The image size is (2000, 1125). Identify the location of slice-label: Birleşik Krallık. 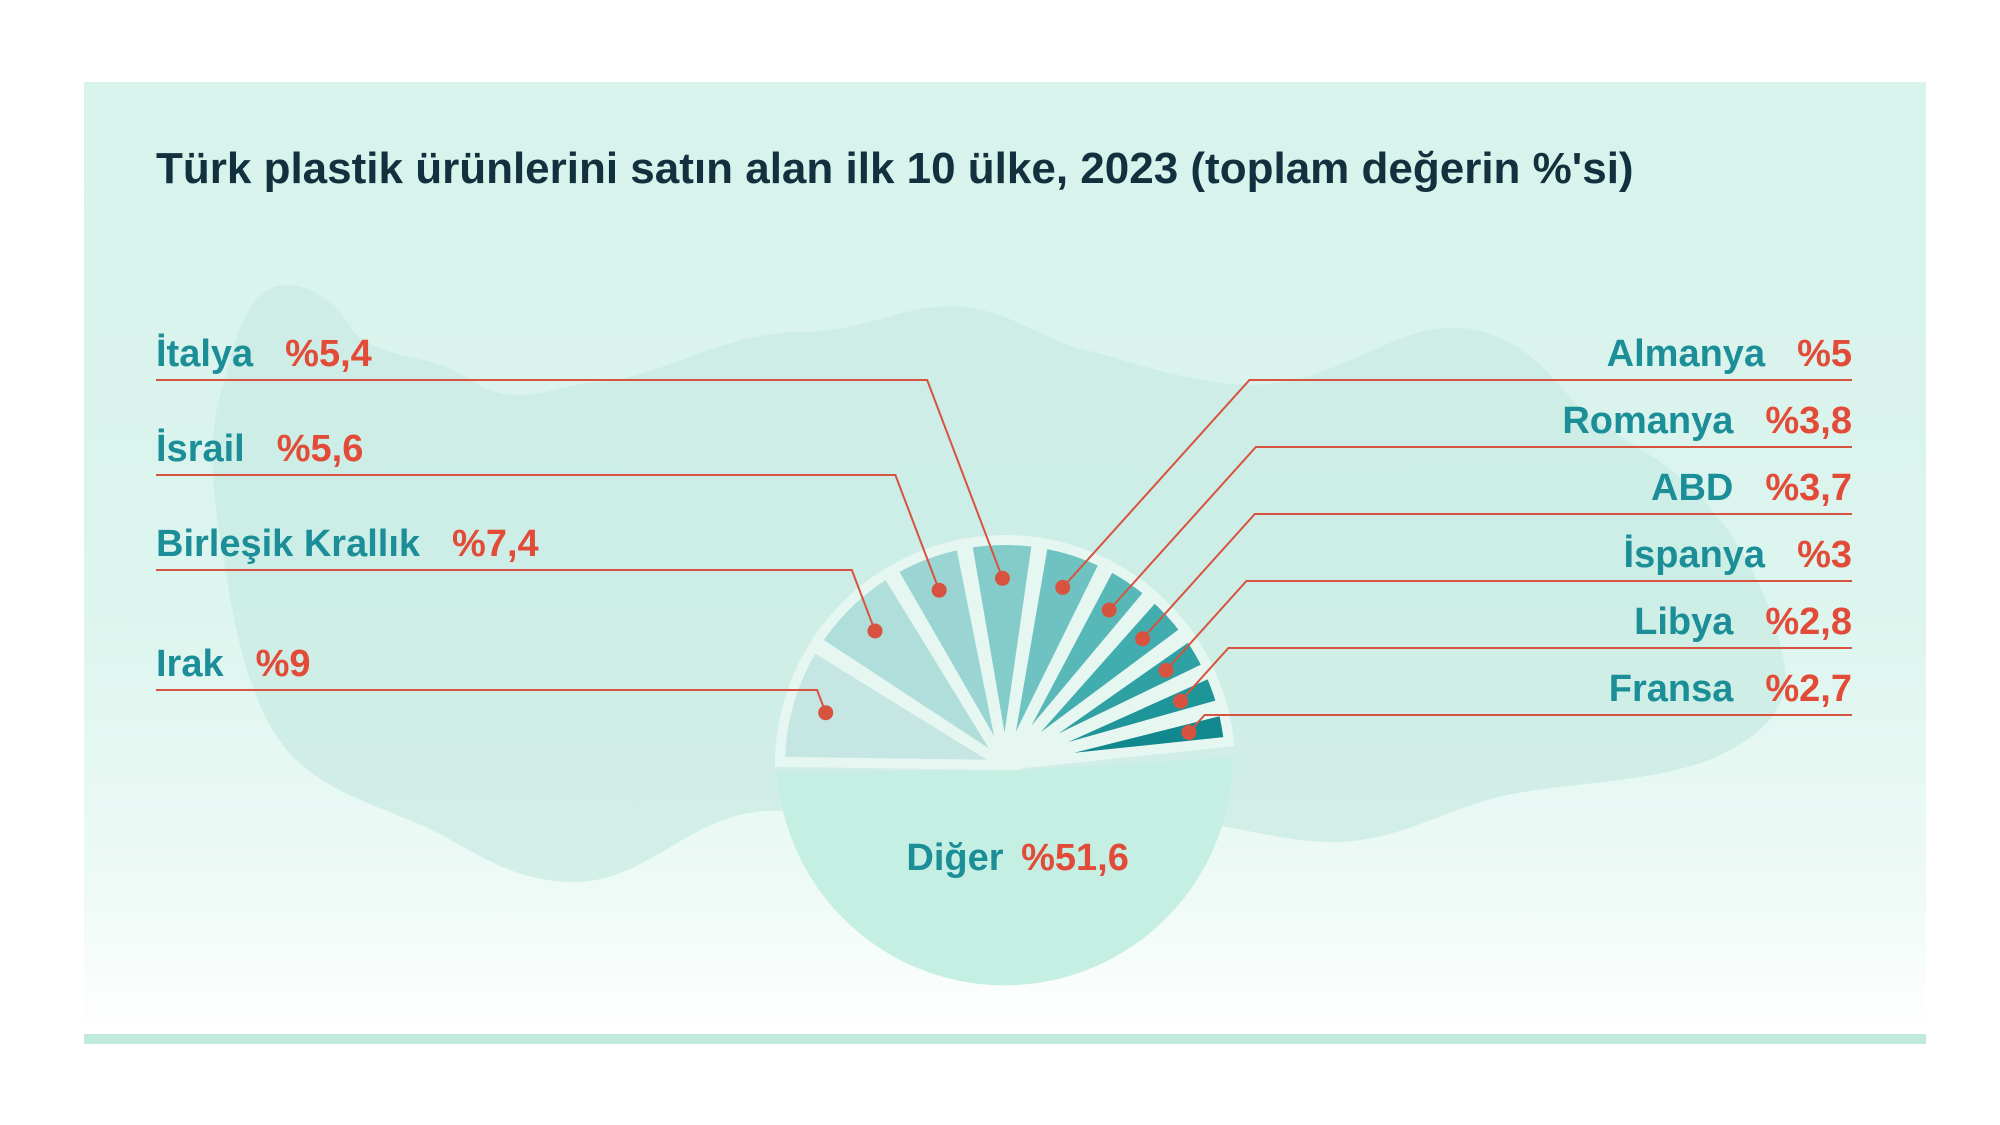
(288, 544).